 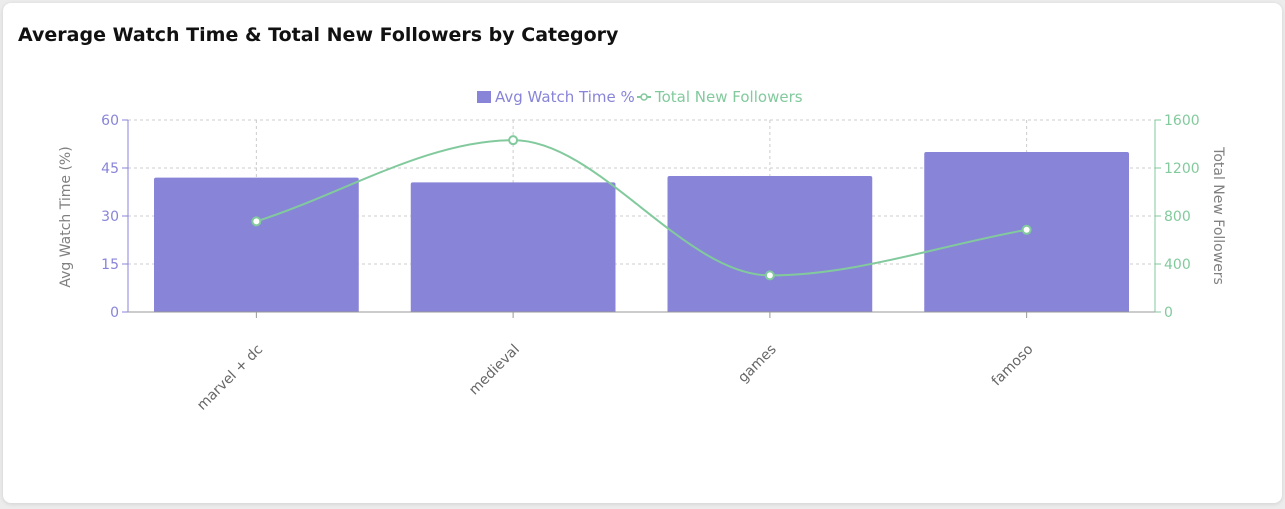 I want to click on x-axis-tick-label: medieval, so click(x=494, y=370).